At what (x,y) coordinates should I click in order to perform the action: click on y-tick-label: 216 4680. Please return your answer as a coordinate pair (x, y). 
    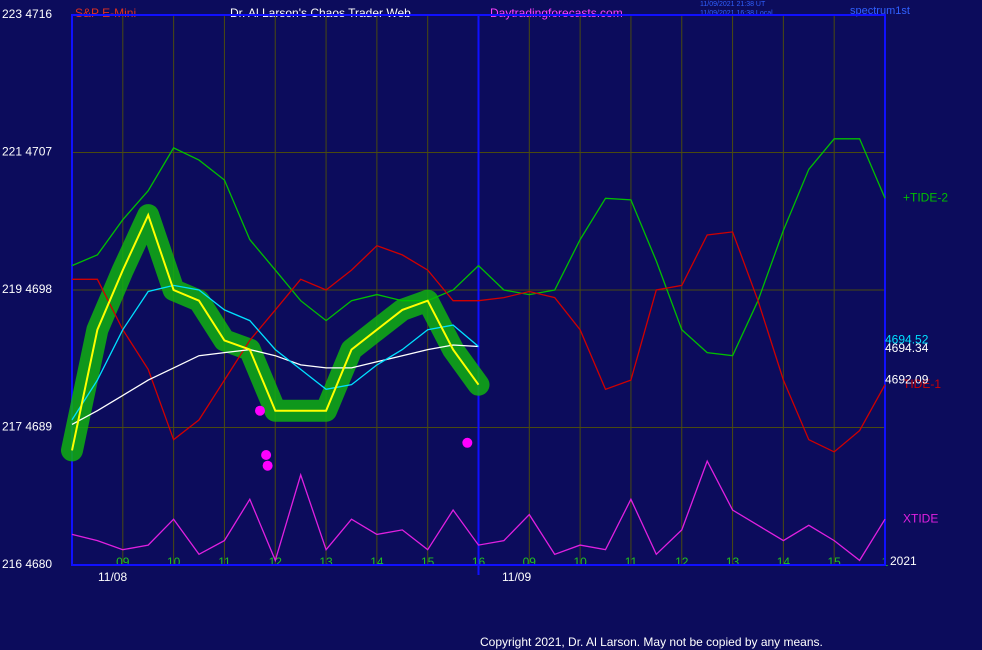
    Looking at the image, I should click on (27, 564).